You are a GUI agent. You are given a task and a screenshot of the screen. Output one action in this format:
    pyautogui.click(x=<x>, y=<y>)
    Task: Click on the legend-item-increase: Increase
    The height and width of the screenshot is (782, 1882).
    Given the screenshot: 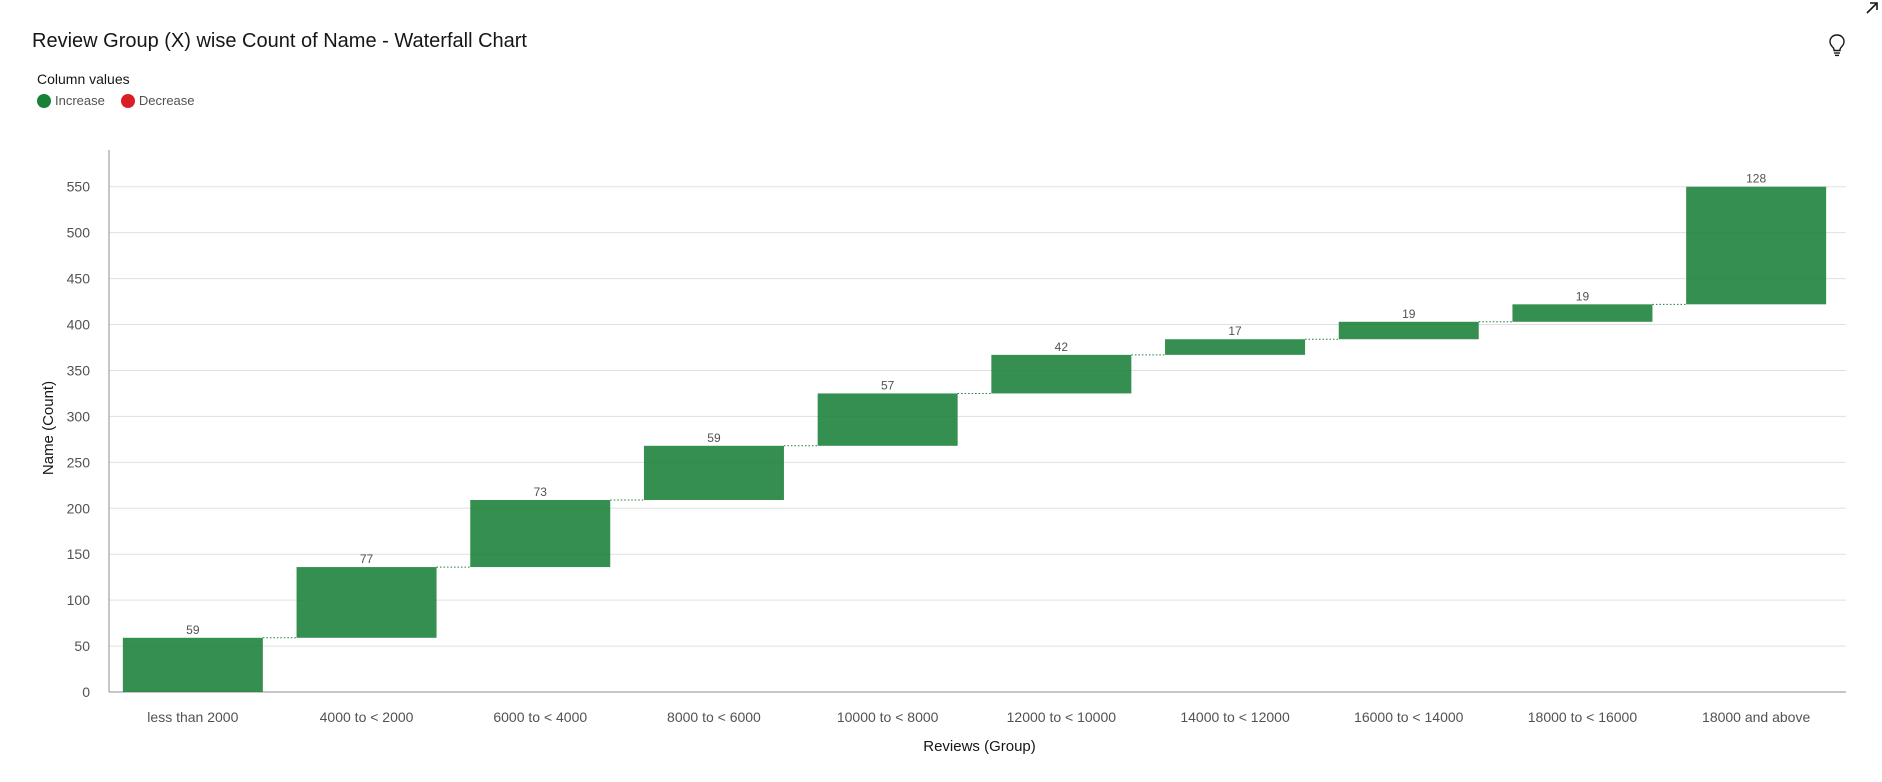 What is the action you would take?
    pyautogui.click(x=71, y=100)
    